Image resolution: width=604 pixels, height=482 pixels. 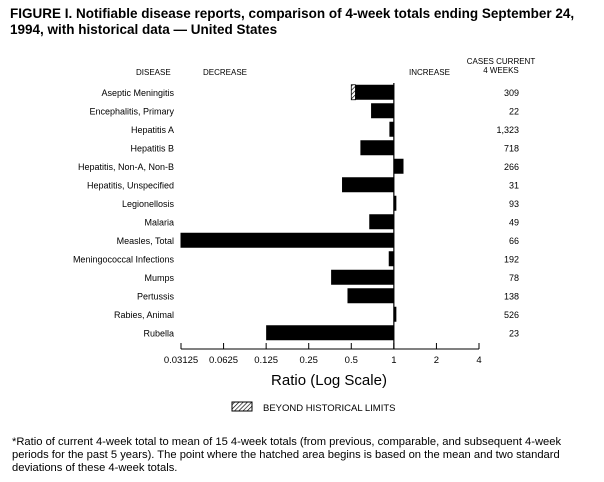 I want to click on category-label: Hepatitis, Unspecified, so click(x=130, y=185).